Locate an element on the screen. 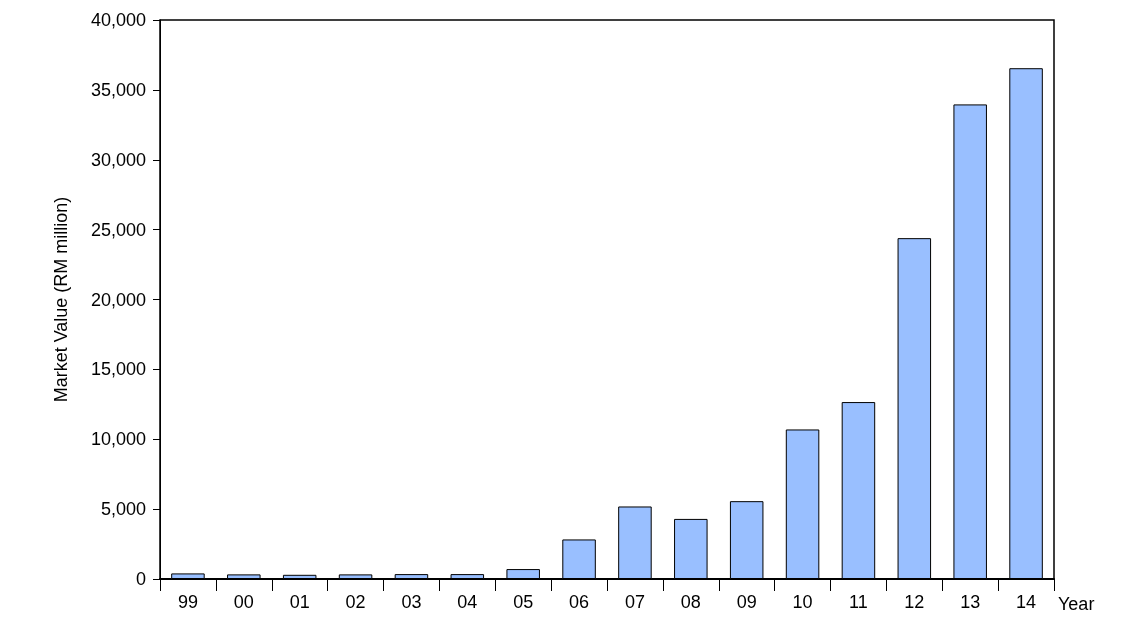 The height and width of the screenshot is (628, 1122). y-tick-label: 25,000 is located at coordinates (118, 229).